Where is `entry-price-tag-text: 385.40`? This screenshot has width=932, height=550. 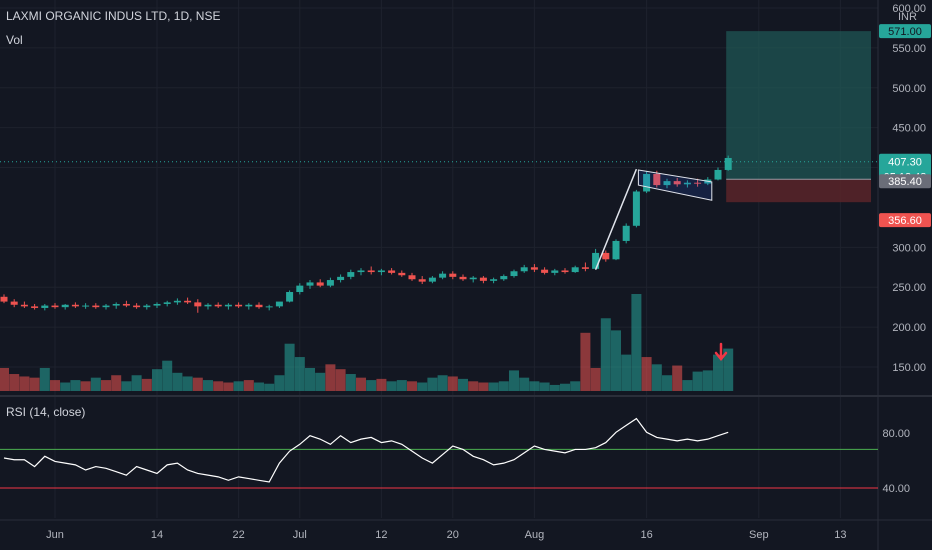 entry-price-tag-text: 385.40 is located at coordinates (905, 182).